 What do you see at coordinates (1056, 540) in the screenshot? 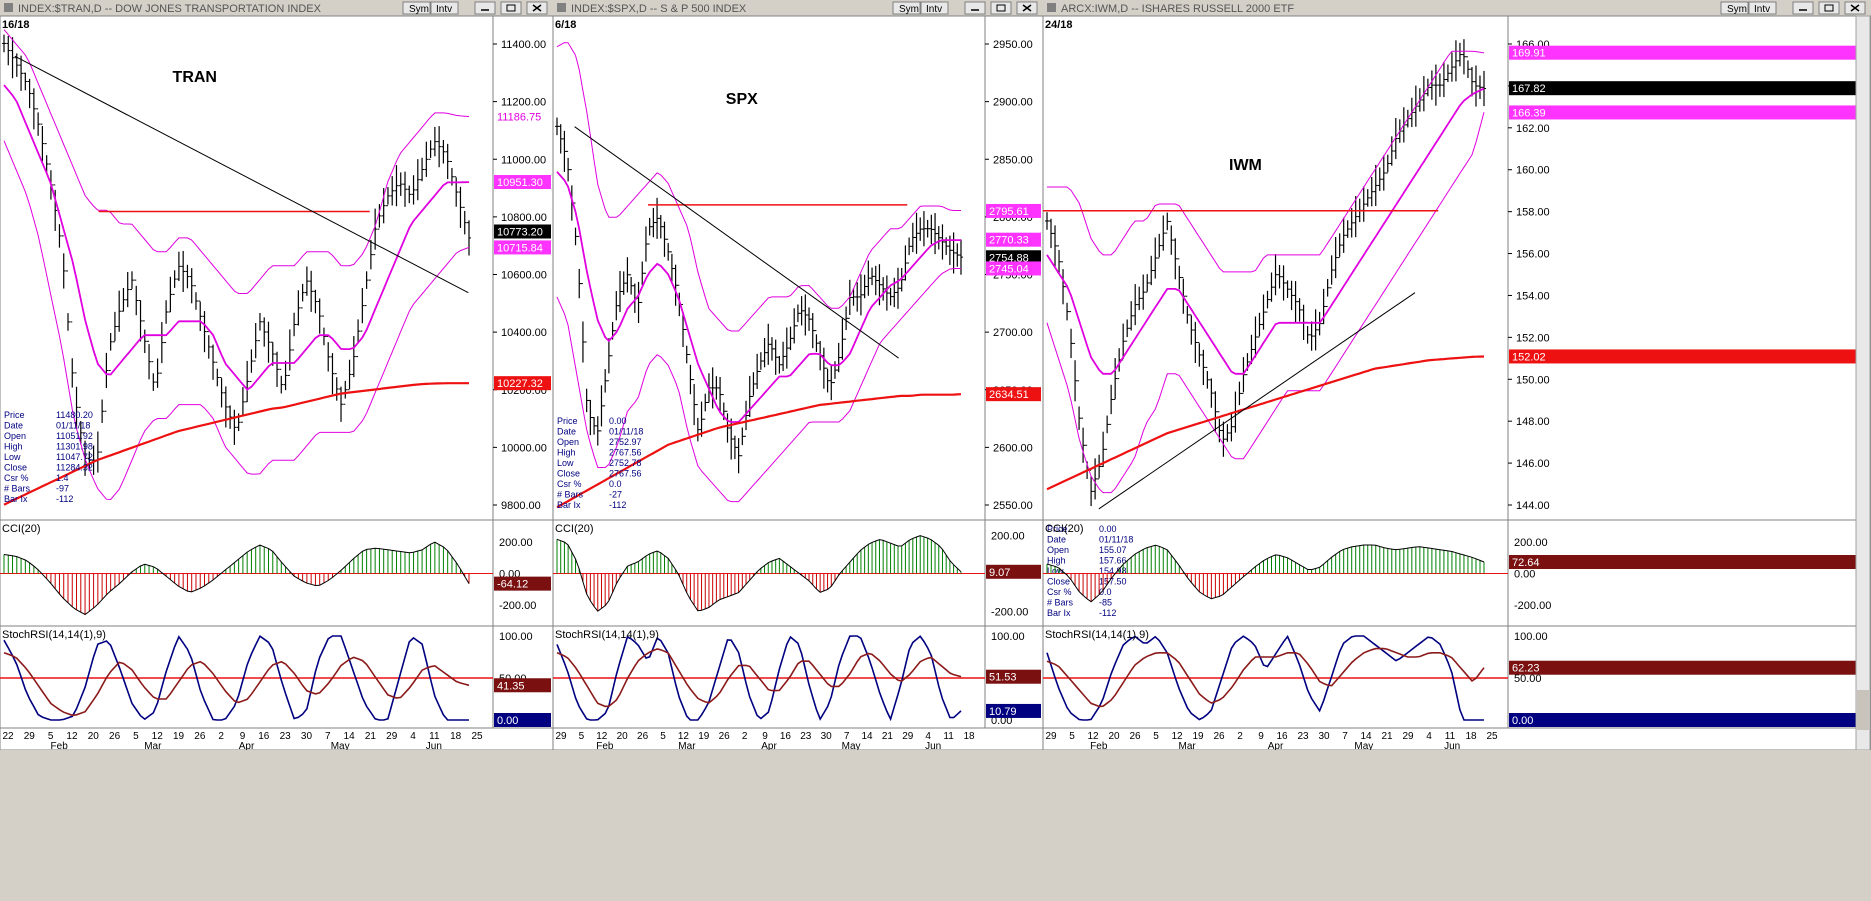
I see `info-label: Date` at bounding box center [1056, 540].